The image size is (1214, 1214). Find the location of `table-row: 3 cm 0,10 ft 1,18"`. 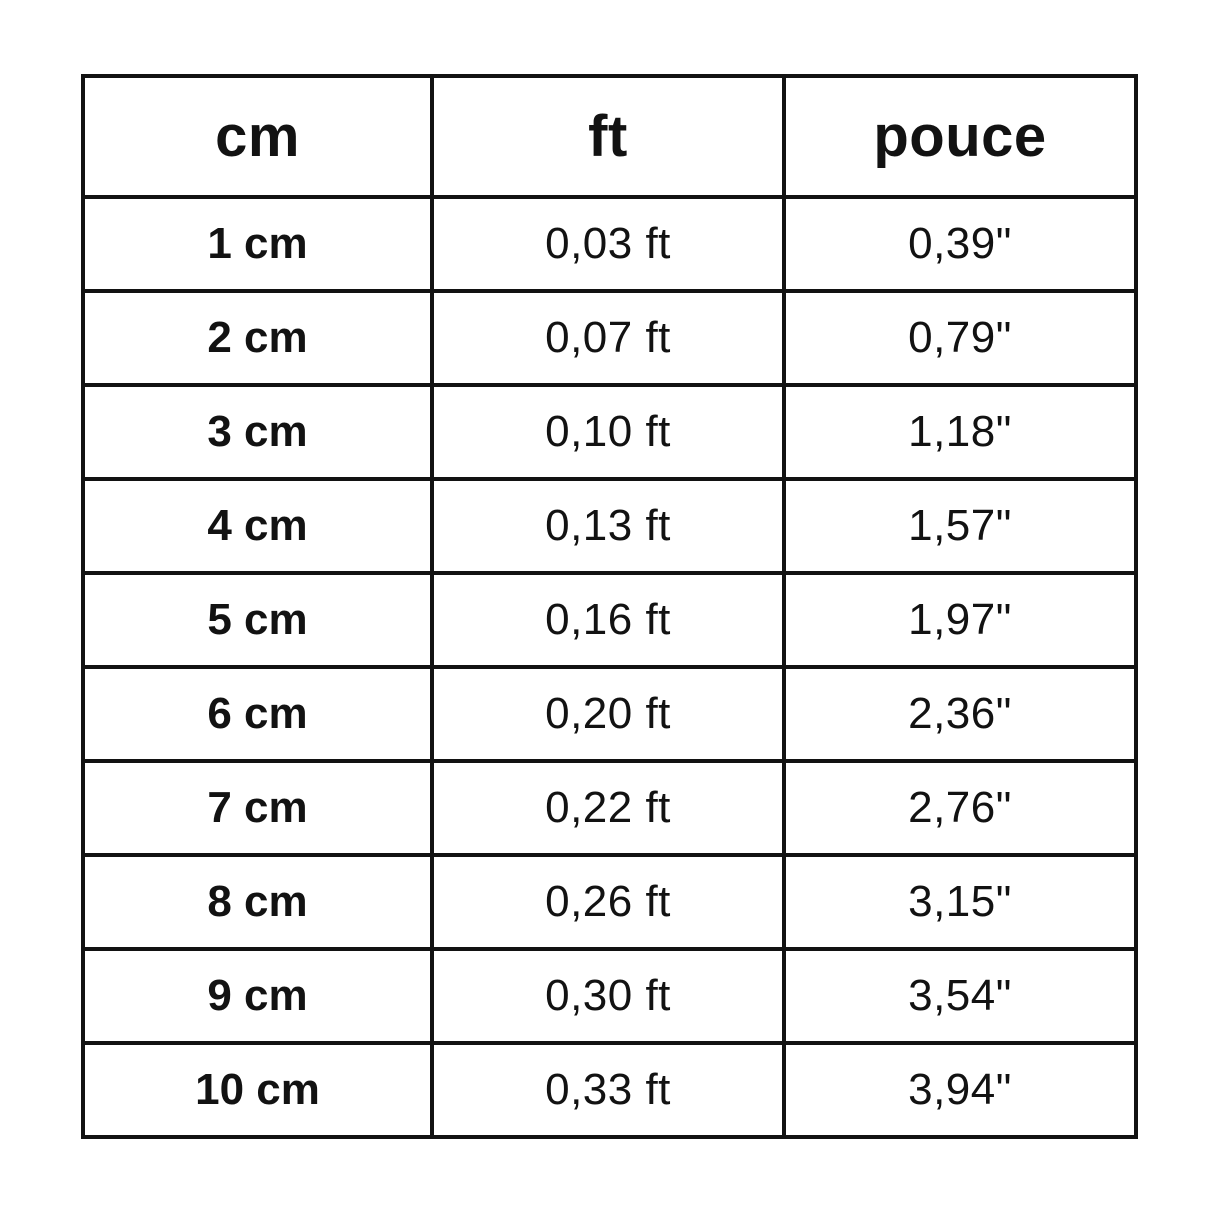

table-row: 3 cm 0,10 ft 1,18" is located at coordinates (609, 432).